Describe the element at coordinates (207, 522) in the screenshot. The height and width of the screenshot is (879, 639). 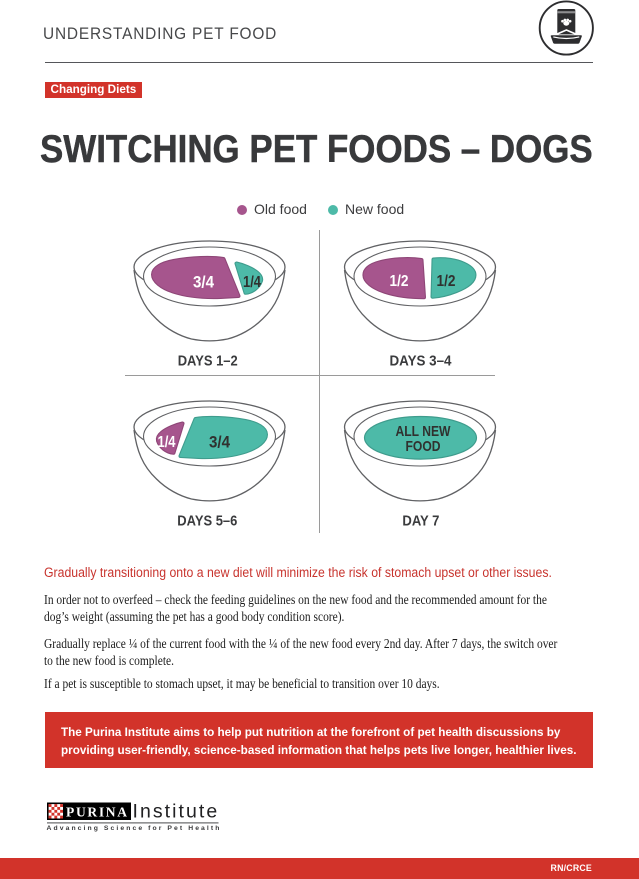
I see `svg-text: DAYS 5–6` at that location.